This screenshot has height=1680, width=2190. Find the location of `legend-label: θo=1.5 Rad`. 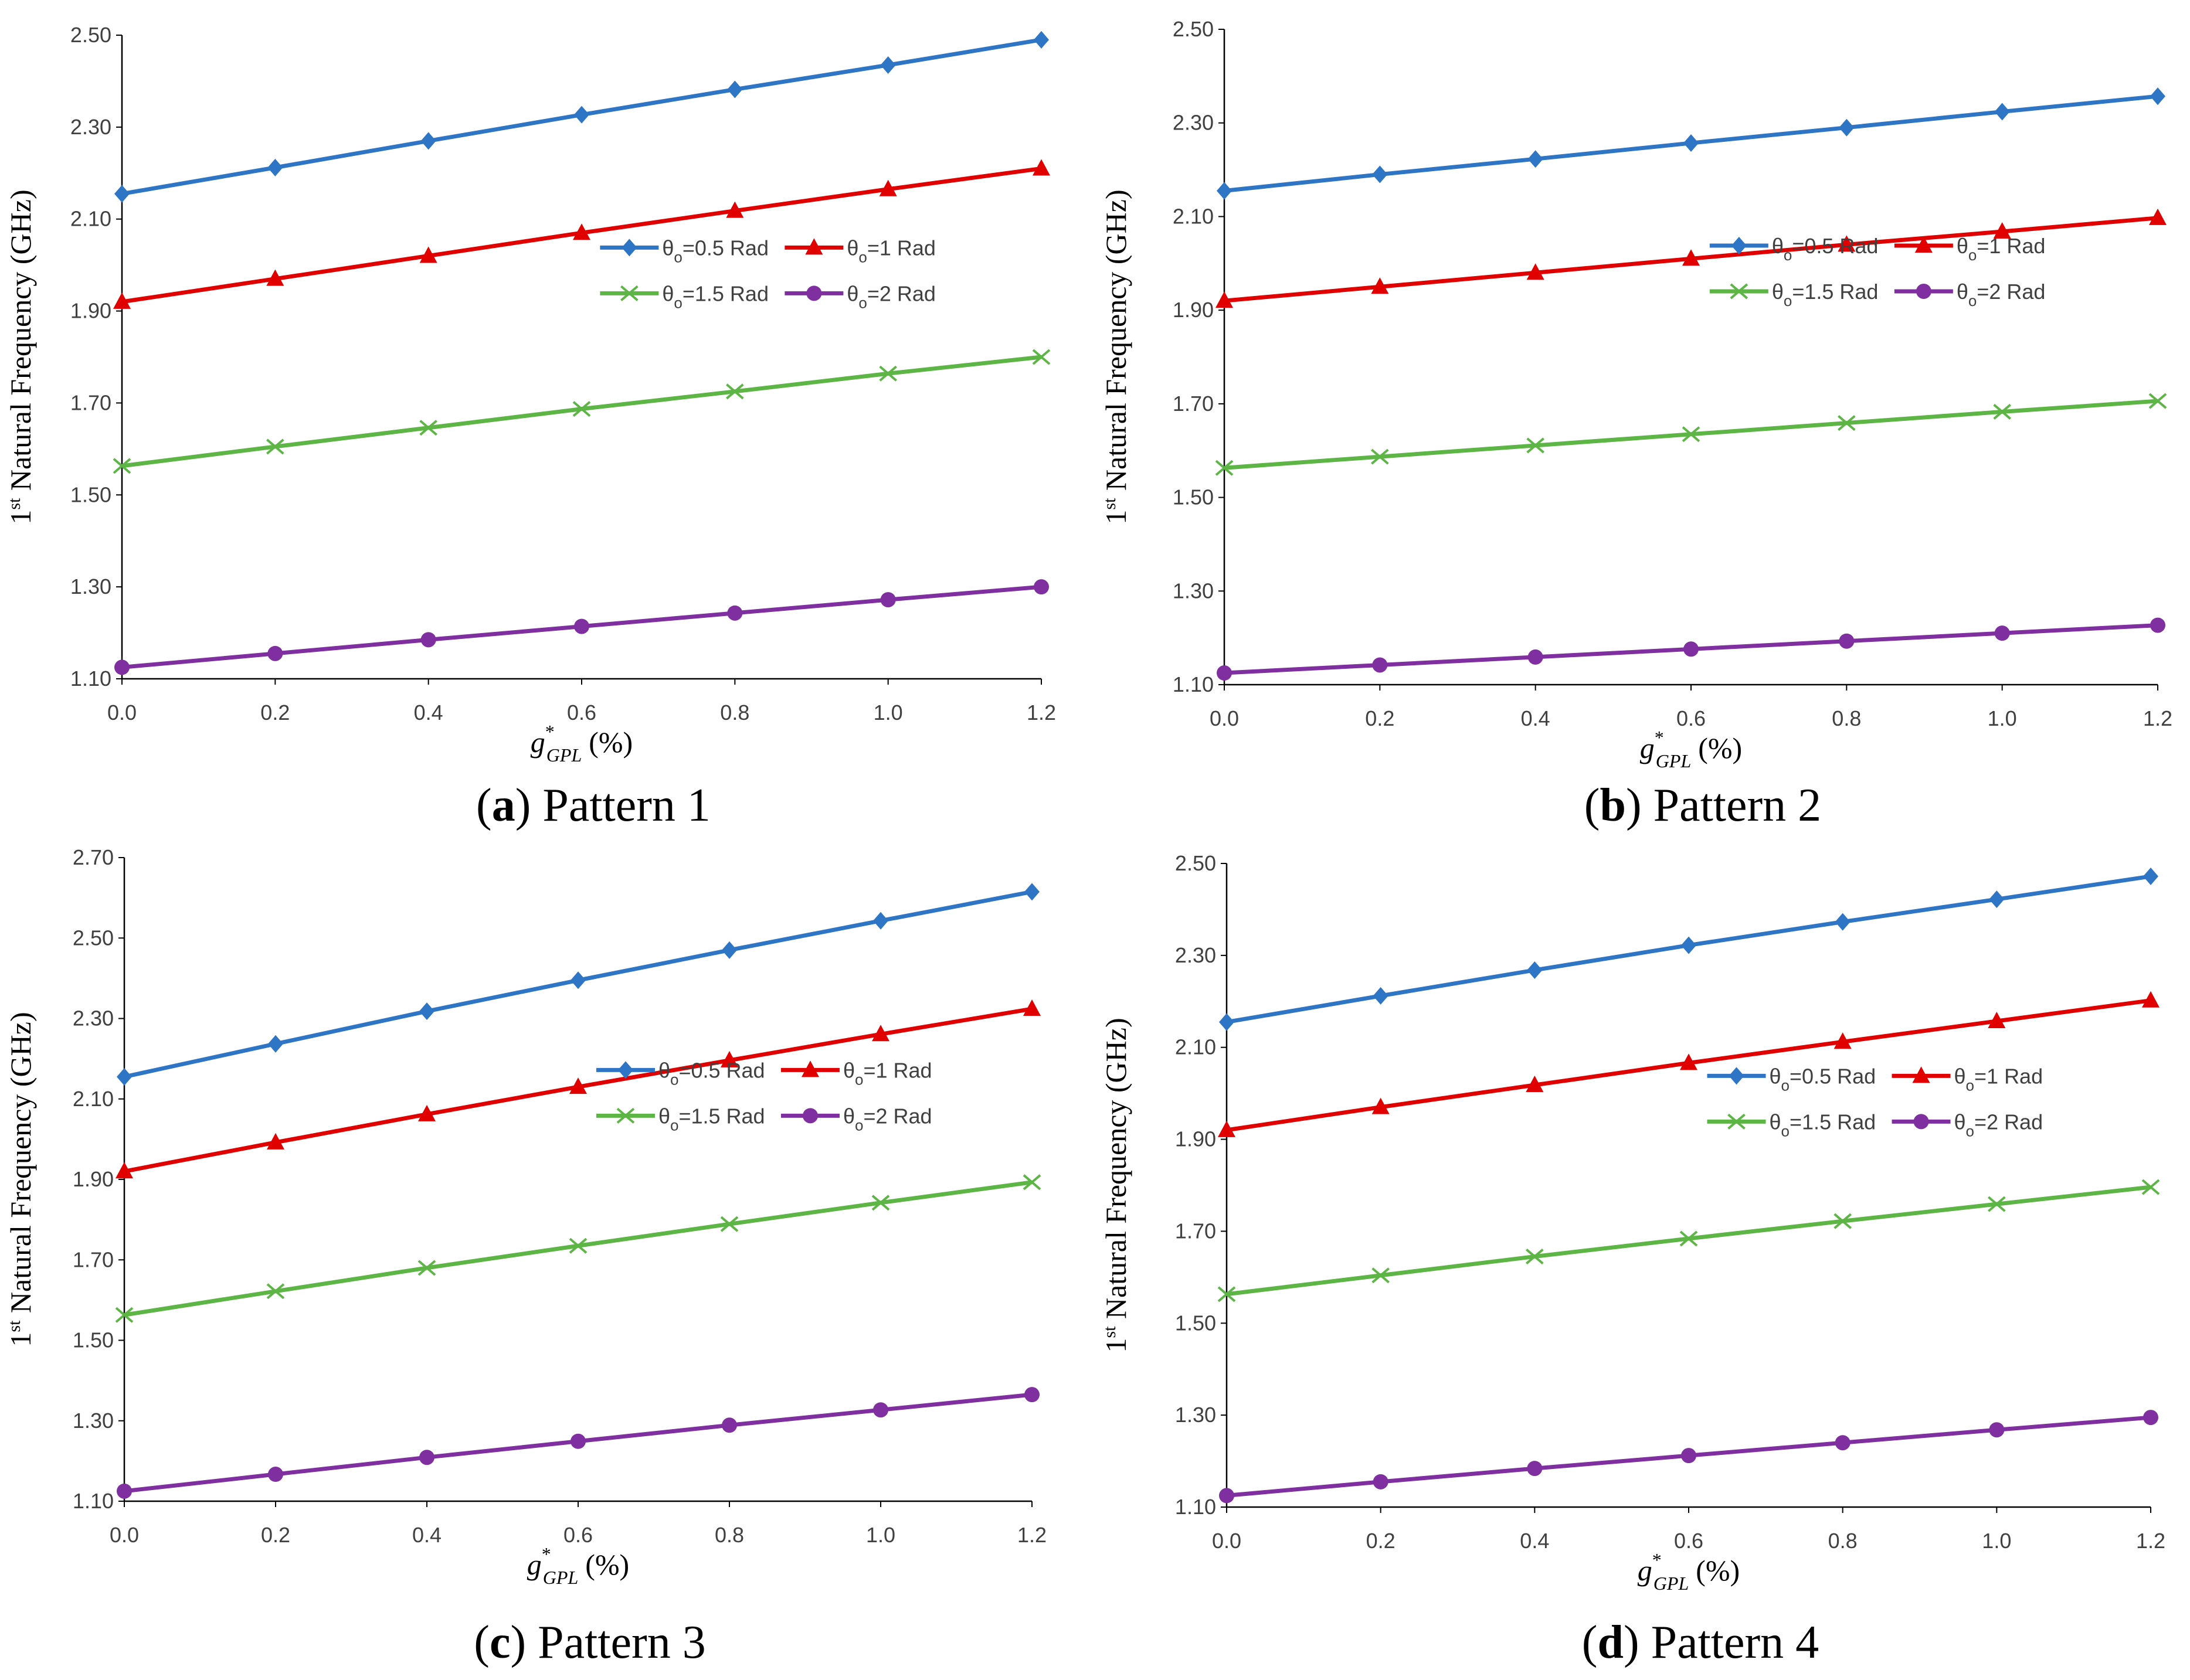

legend-label: θo=1.5 Rad is located at coordinates (715, 296).